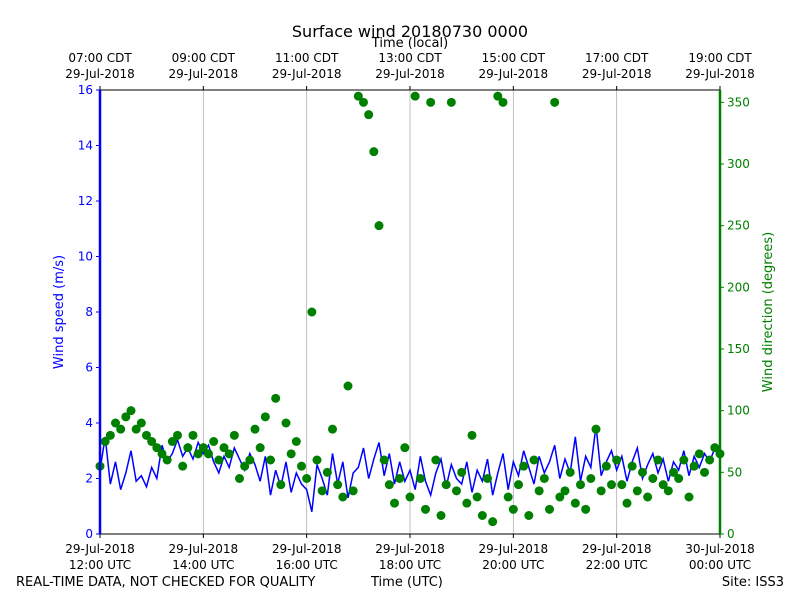 This screenshot has width=800, height=600. I want to click on y2-tick-label: 300, so click(738, 164).